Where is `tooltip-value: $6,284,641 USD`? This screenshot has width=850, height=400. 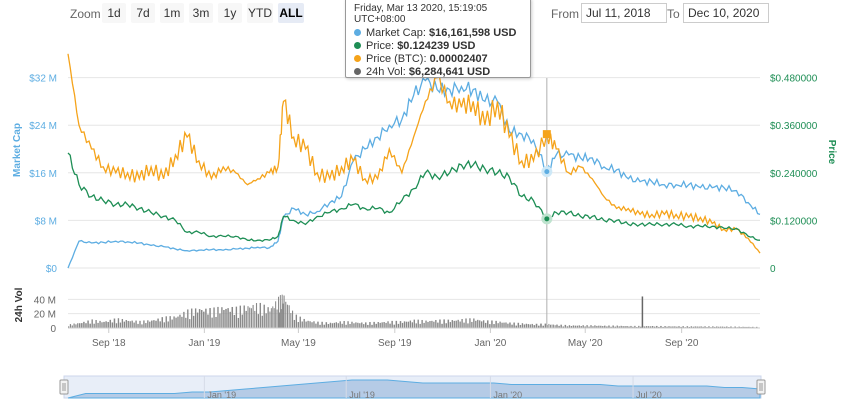 tooltip-value: $6,284,641 USD is located at coordinates (449, 72).